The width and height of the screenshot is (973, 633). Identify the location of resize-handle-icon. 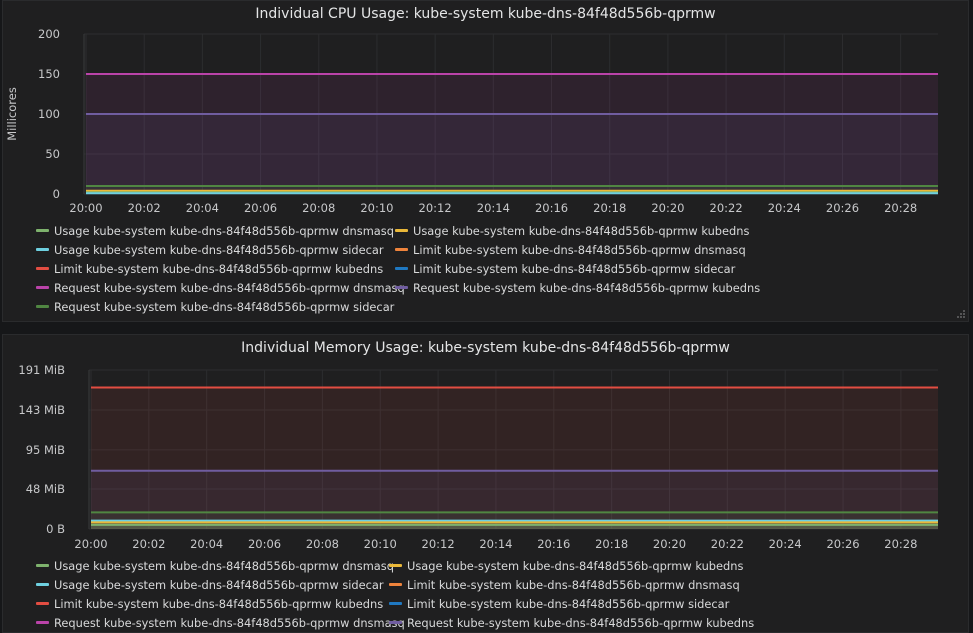
(961, 314).